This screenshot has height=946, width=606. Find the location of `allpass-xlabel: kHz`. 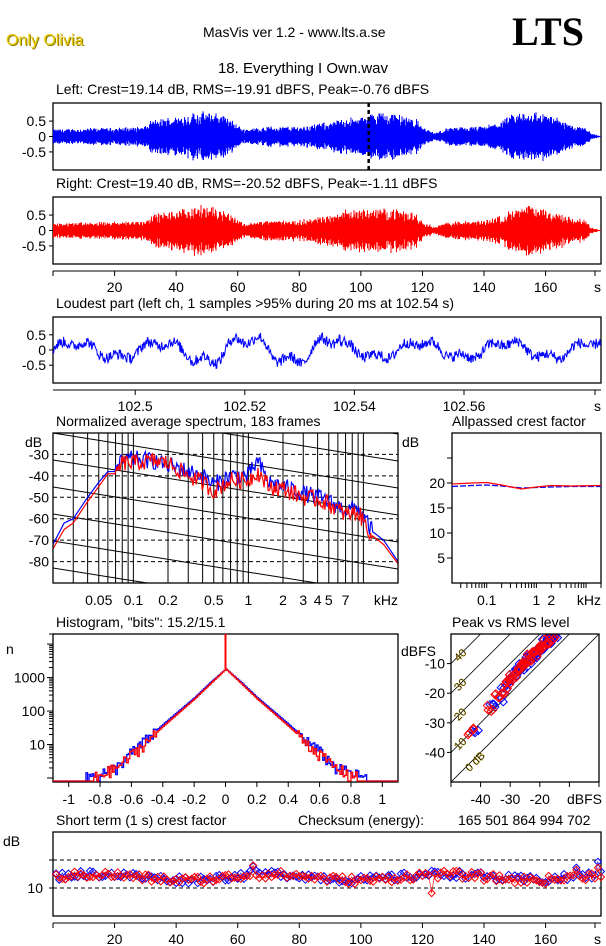

allpass-xlabel: kHz is located at coordinates (589, 600).